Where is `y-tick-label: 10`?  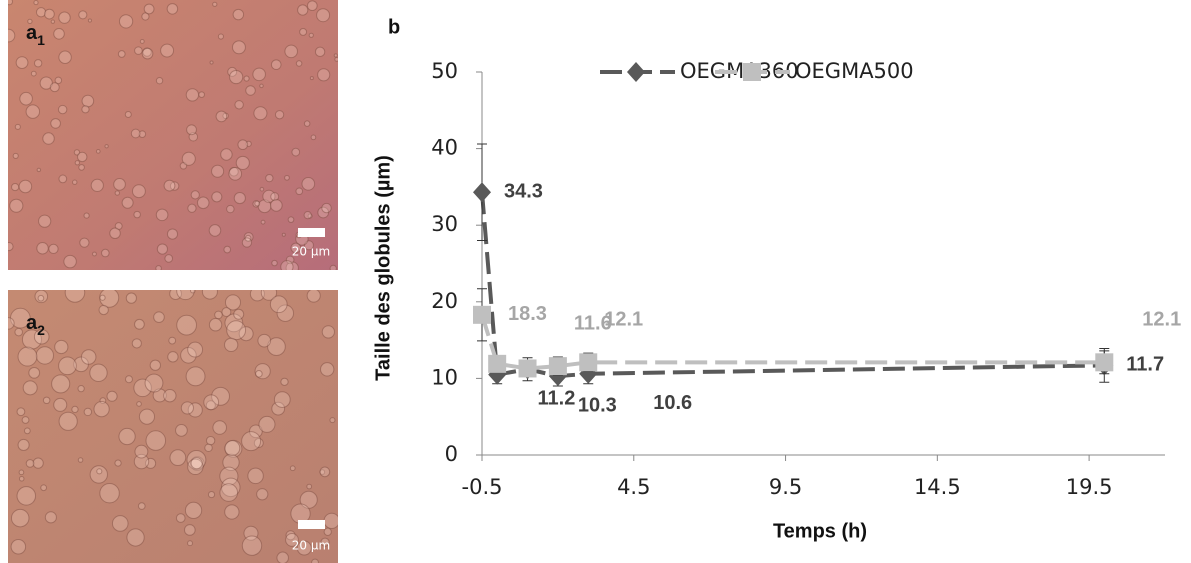
y-tick-label: 10 is located at coordinates (444, 377).